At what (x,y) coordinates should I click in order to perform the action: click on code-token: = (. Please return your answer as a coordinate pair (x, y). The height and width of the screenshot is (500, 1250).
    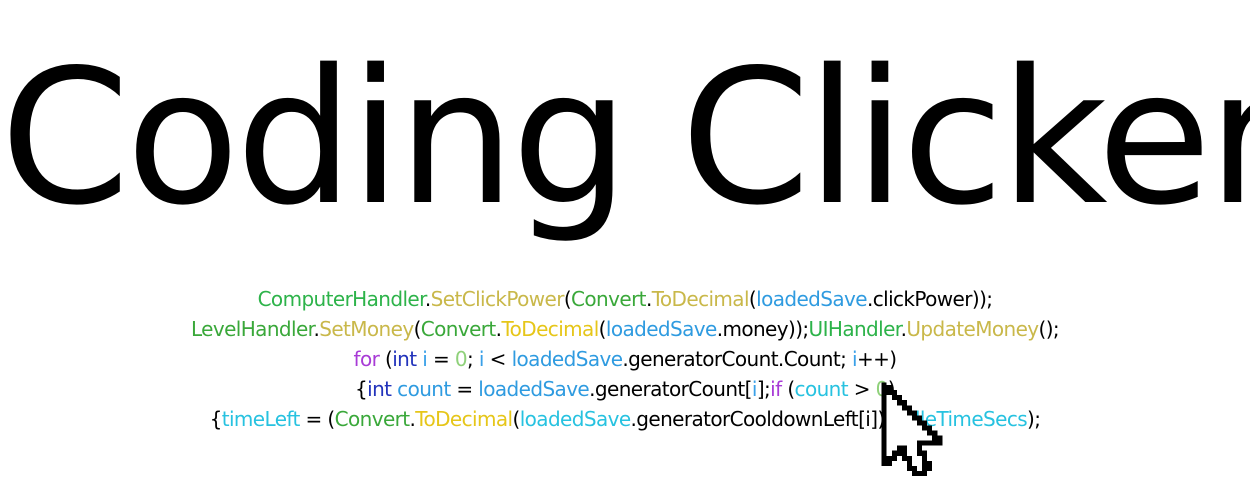
    Looking at the image, I should click on (317, 419).